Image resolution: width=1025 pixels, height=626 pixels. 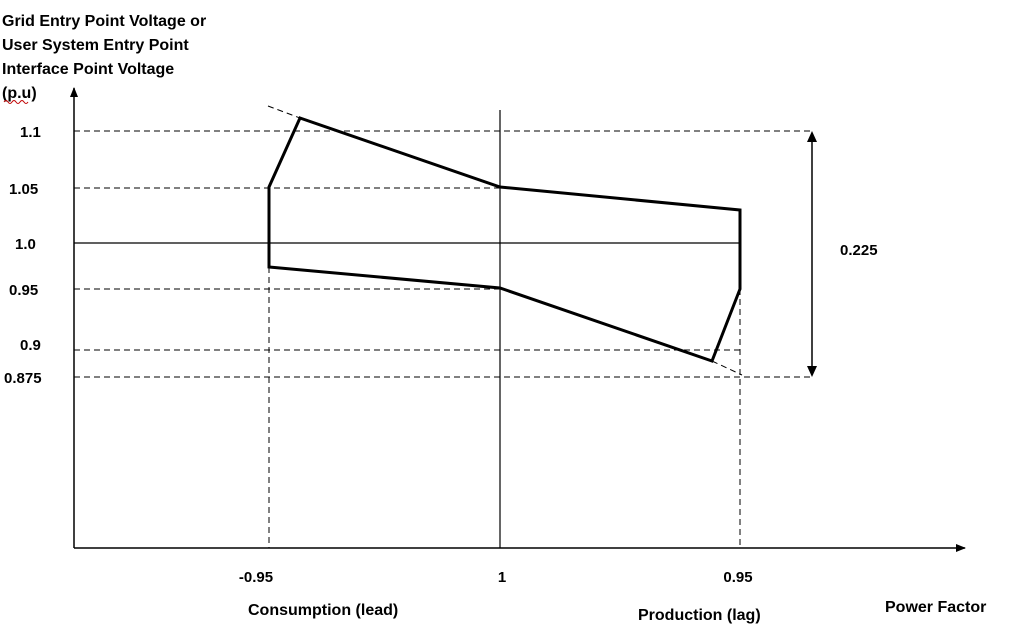 I want to click on ext-top-left, so click(x=284, y=112).